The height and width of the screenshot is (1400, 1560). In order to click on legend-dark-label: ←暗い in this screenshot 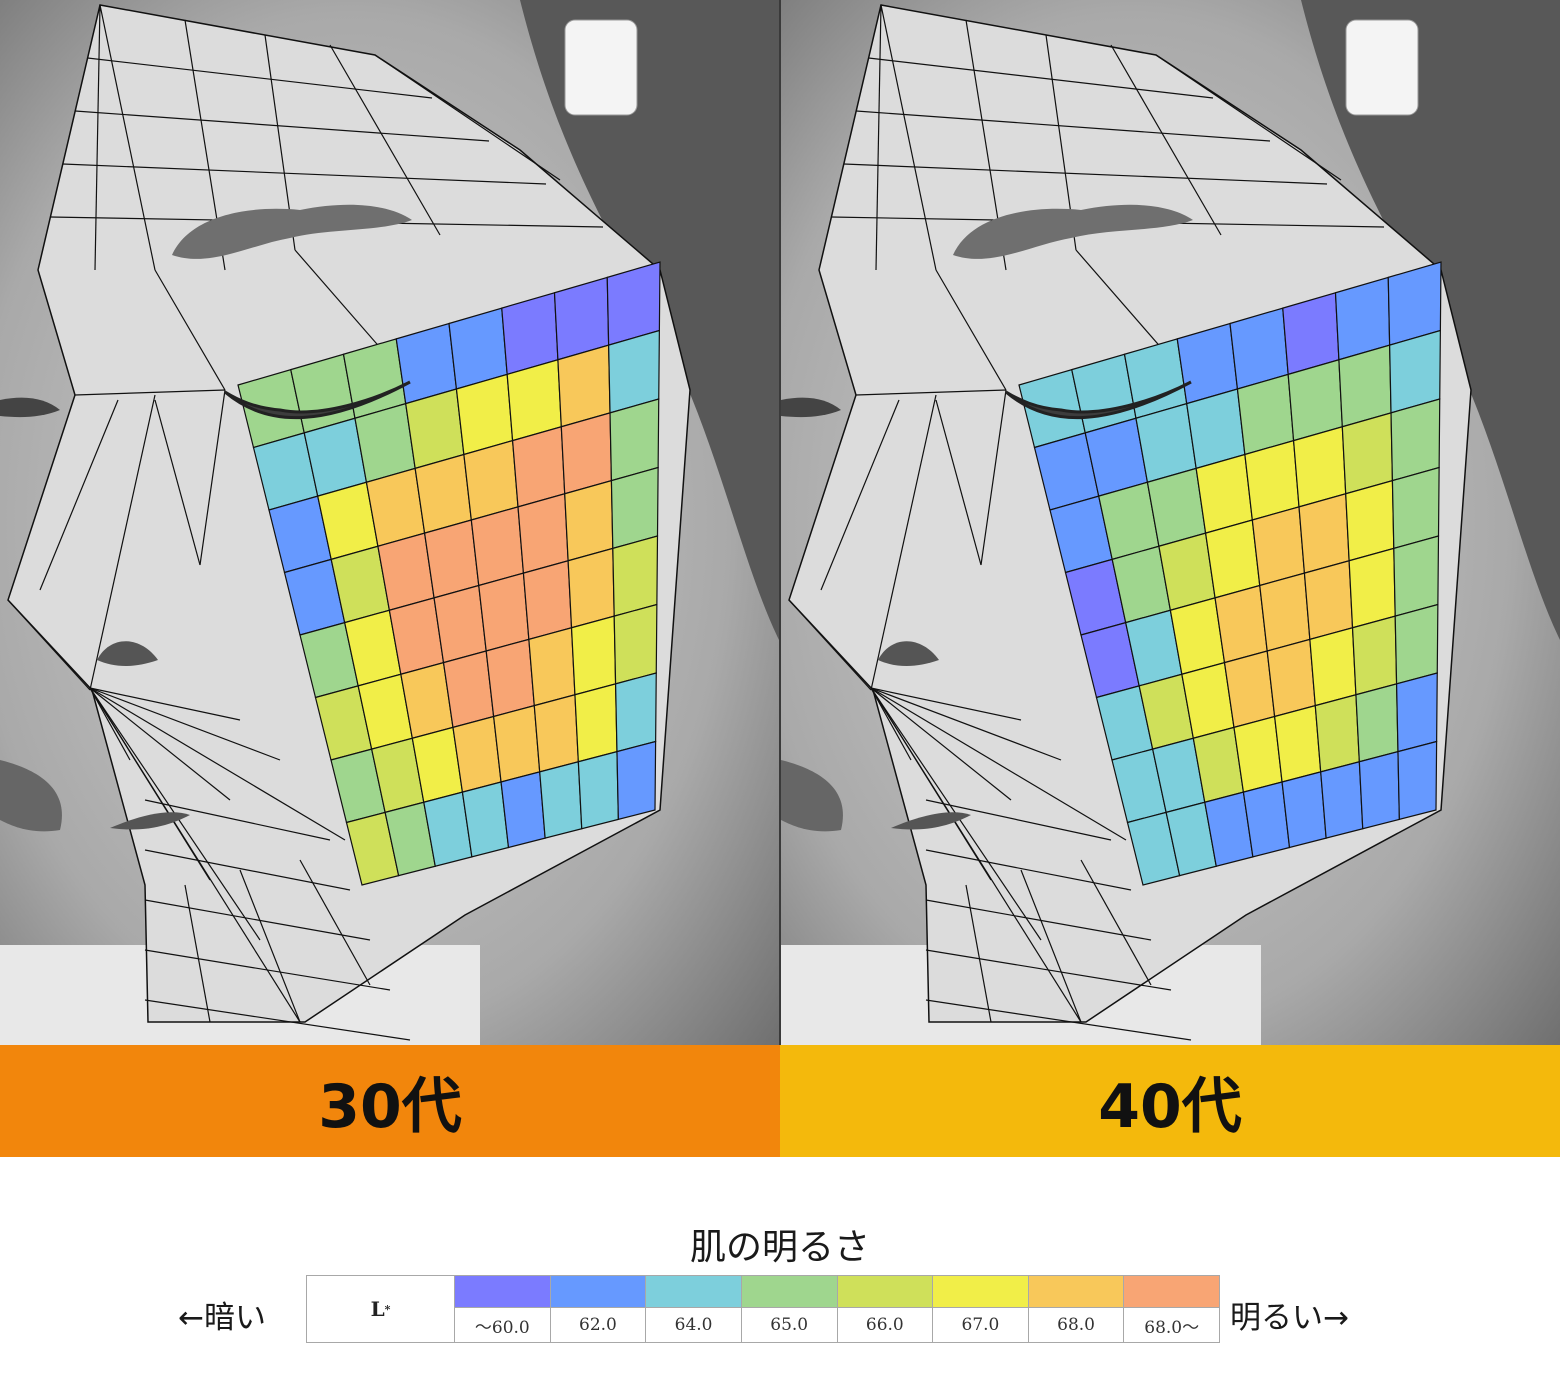, I will do `click(222, 1318)`.